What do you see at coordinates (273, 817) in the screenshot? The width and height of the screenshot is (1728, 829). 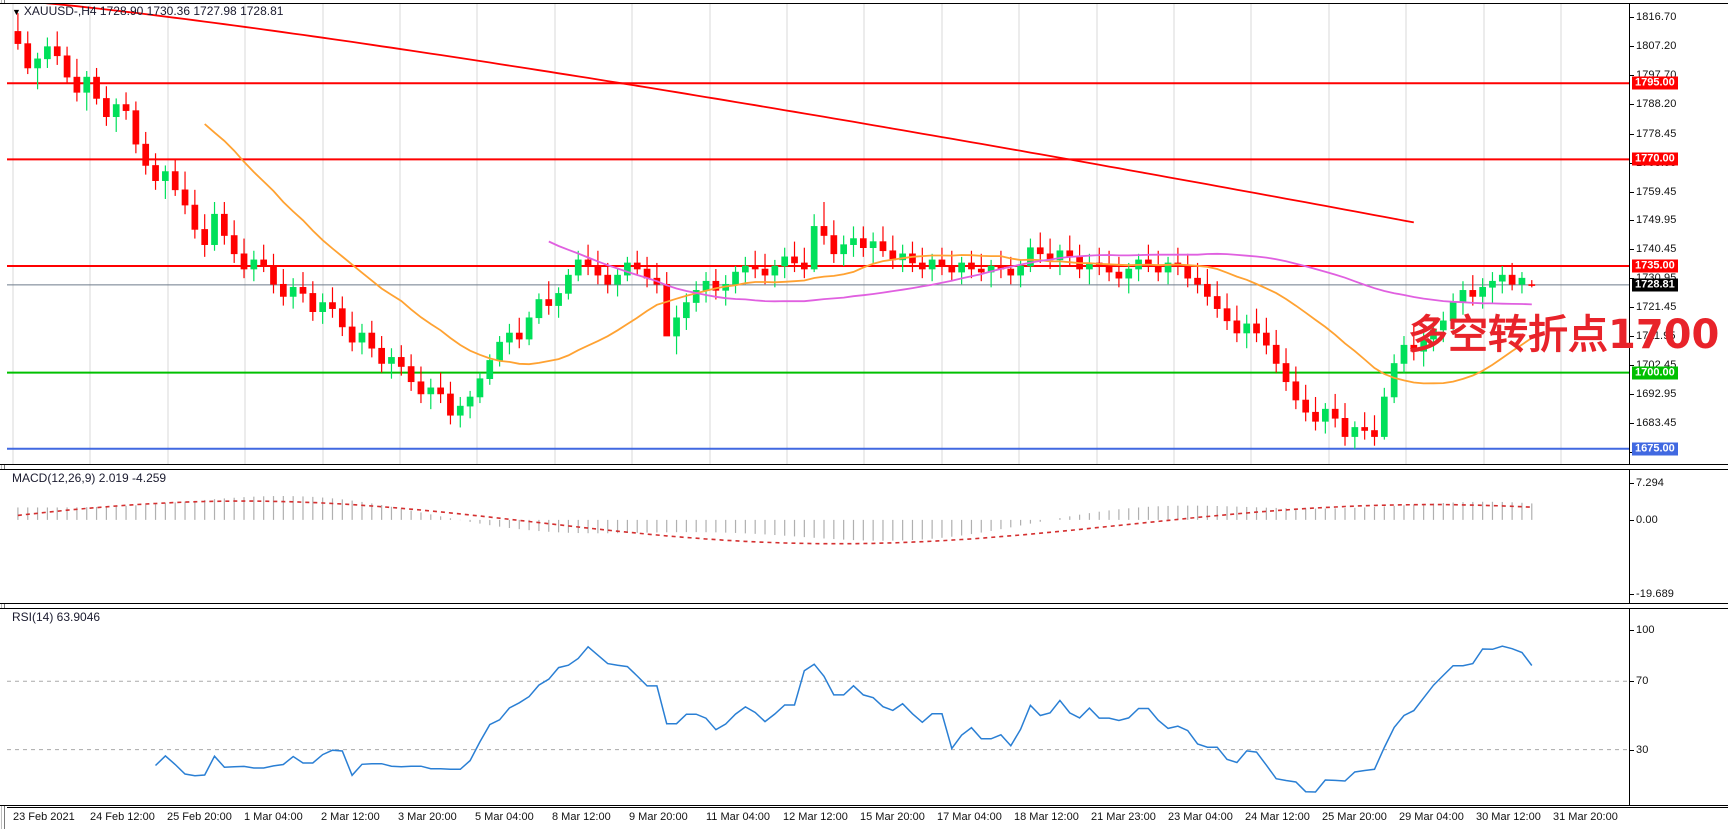 I see `time-axis-label: 1 Mar 04:00` at bounding box center [273, 817].